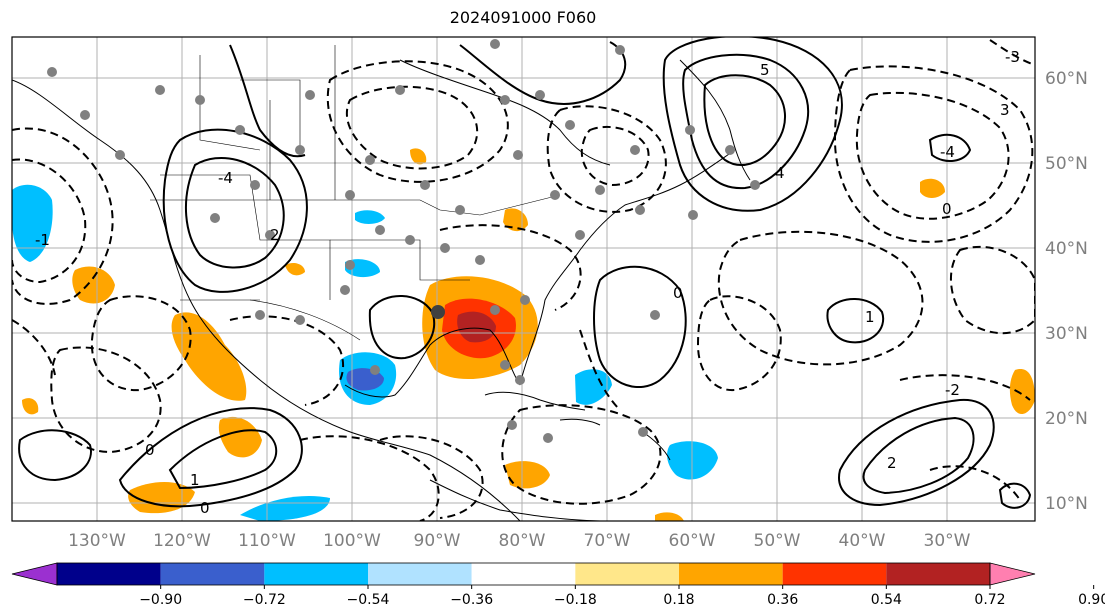 The width and height of the screenshot is (1105, 615). I want to click on contour-label-neg4-west: -4, so click(225, 178).